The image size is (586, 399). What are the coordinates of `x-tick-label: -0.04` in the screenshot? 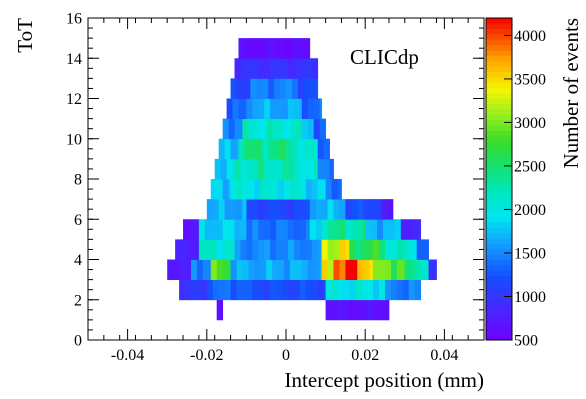 It's located at (127, 355).